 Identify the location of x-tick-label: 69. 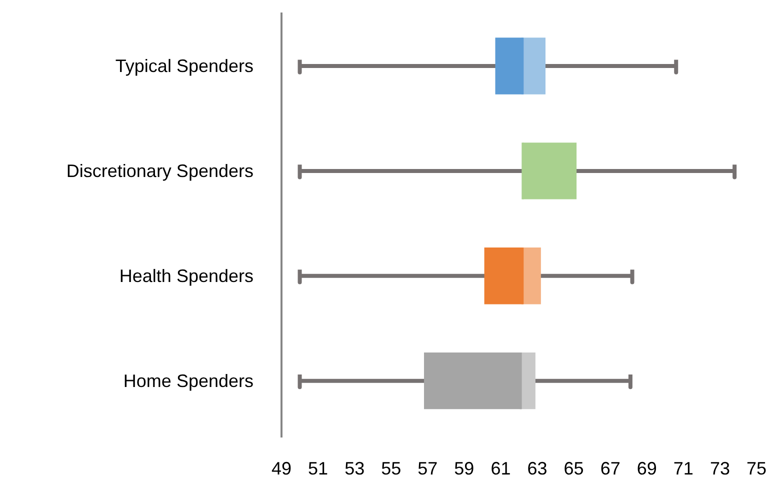
(646, 467).